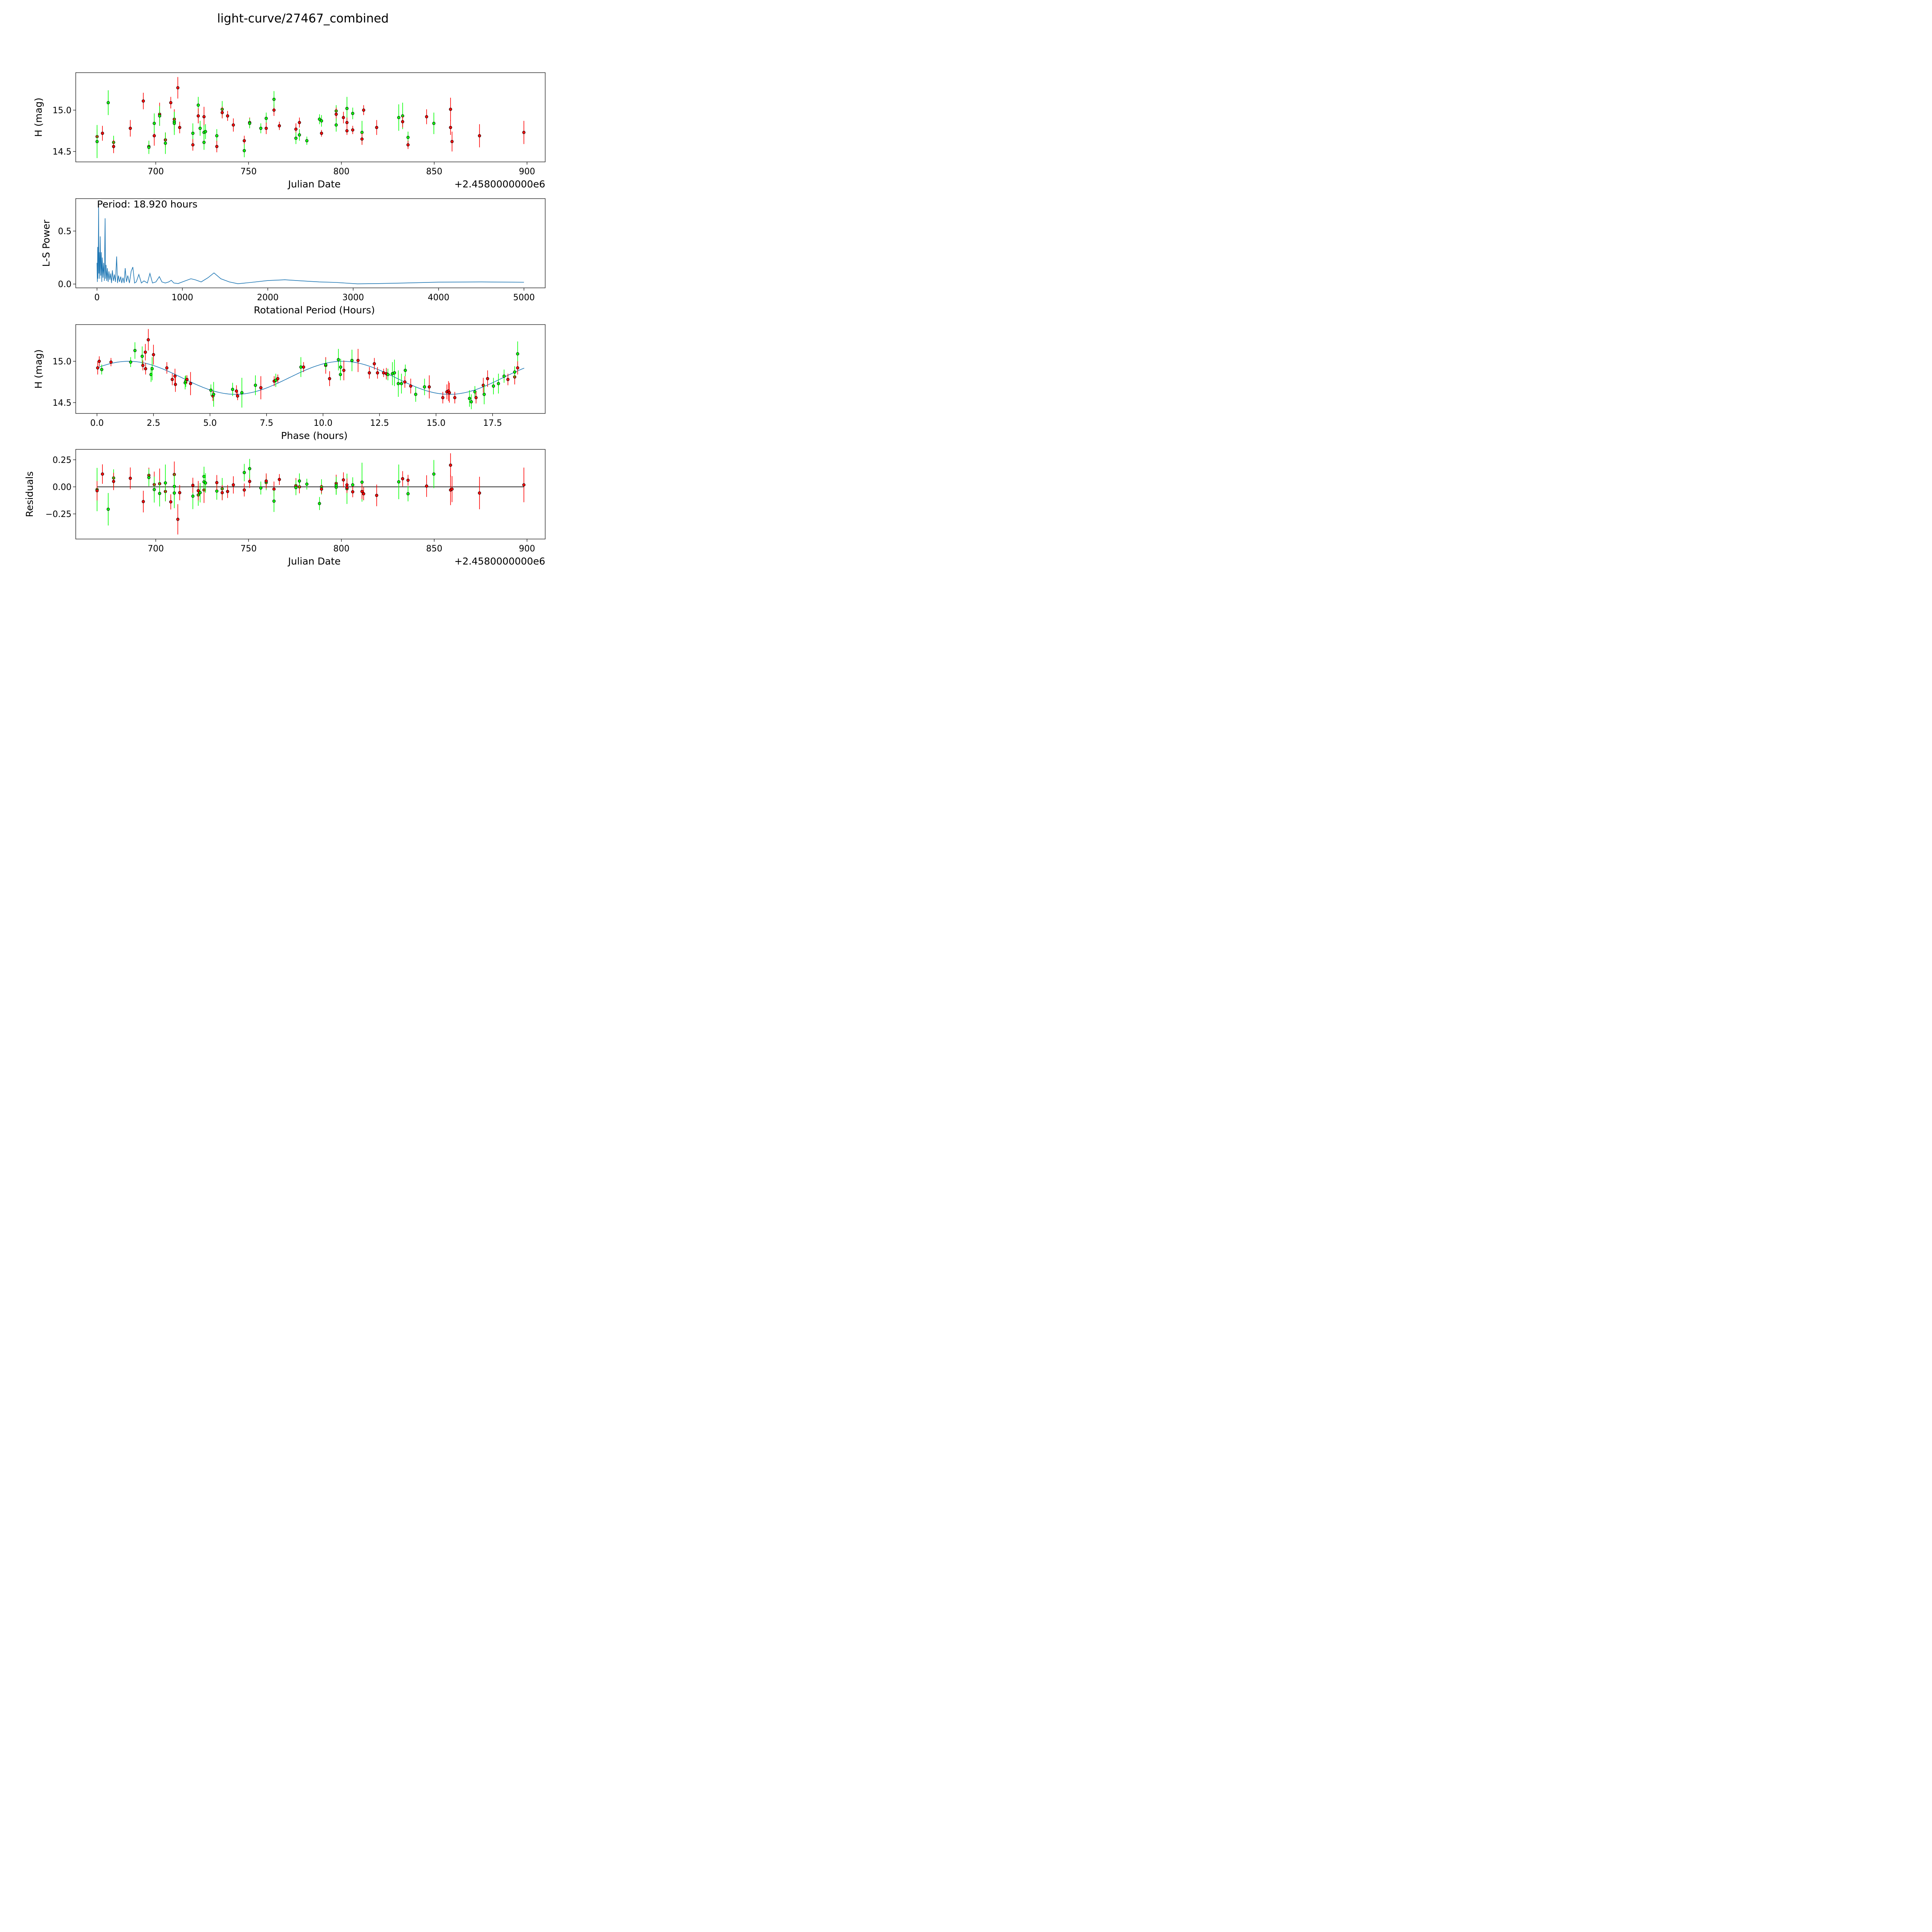 The width and height of the screenshot is (1932, 1932). What do you see at coordinates (64, 284) in the screenshot?
I see `y-tick-label: 0.0` at bounding box center [64, 284].